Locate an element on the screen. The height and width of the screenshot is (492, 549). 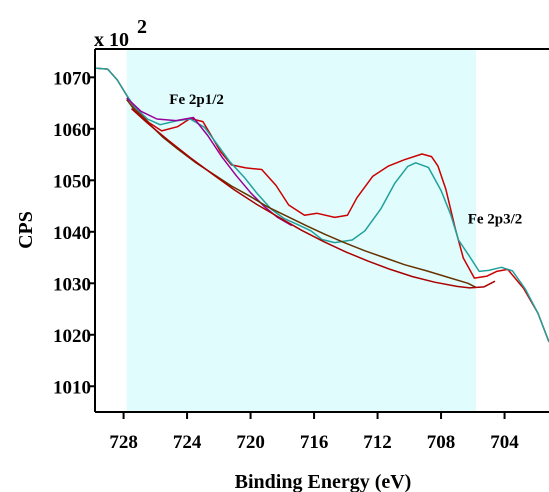
y-multiplier-base: x 10 is located at coordinates (111, 40).